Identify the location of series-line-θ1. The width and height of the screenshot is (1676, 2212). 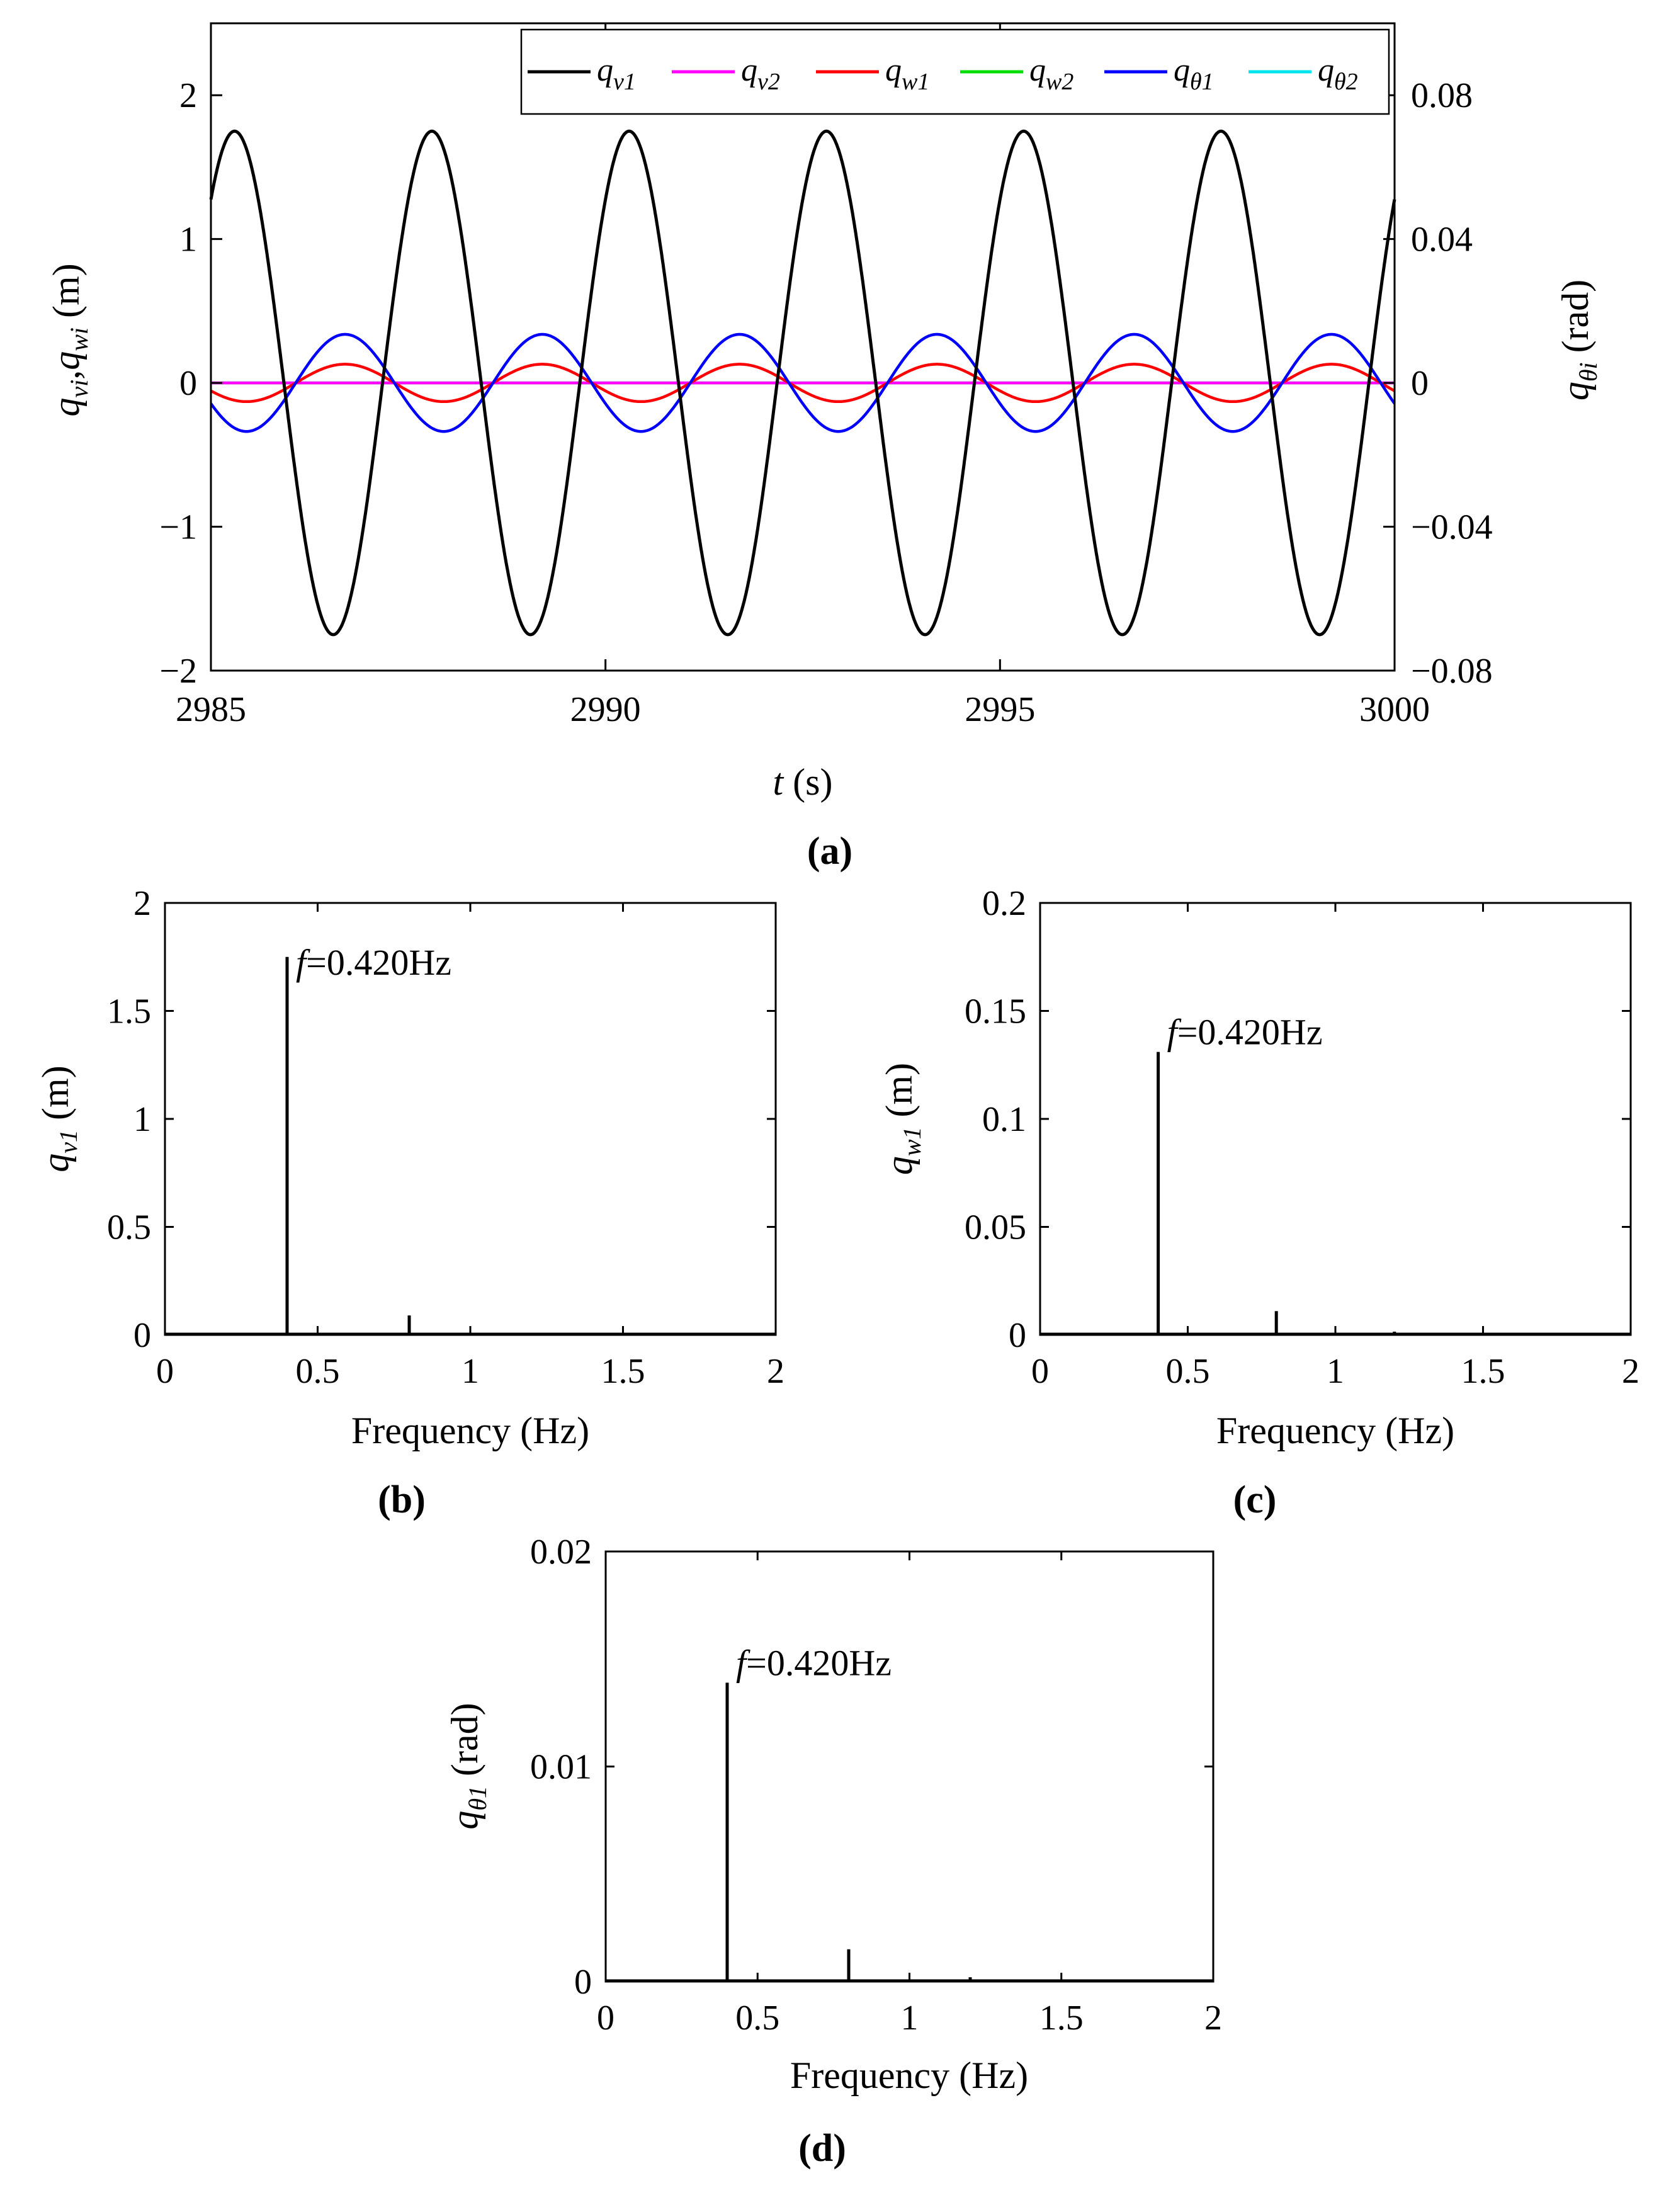
(803, 382).